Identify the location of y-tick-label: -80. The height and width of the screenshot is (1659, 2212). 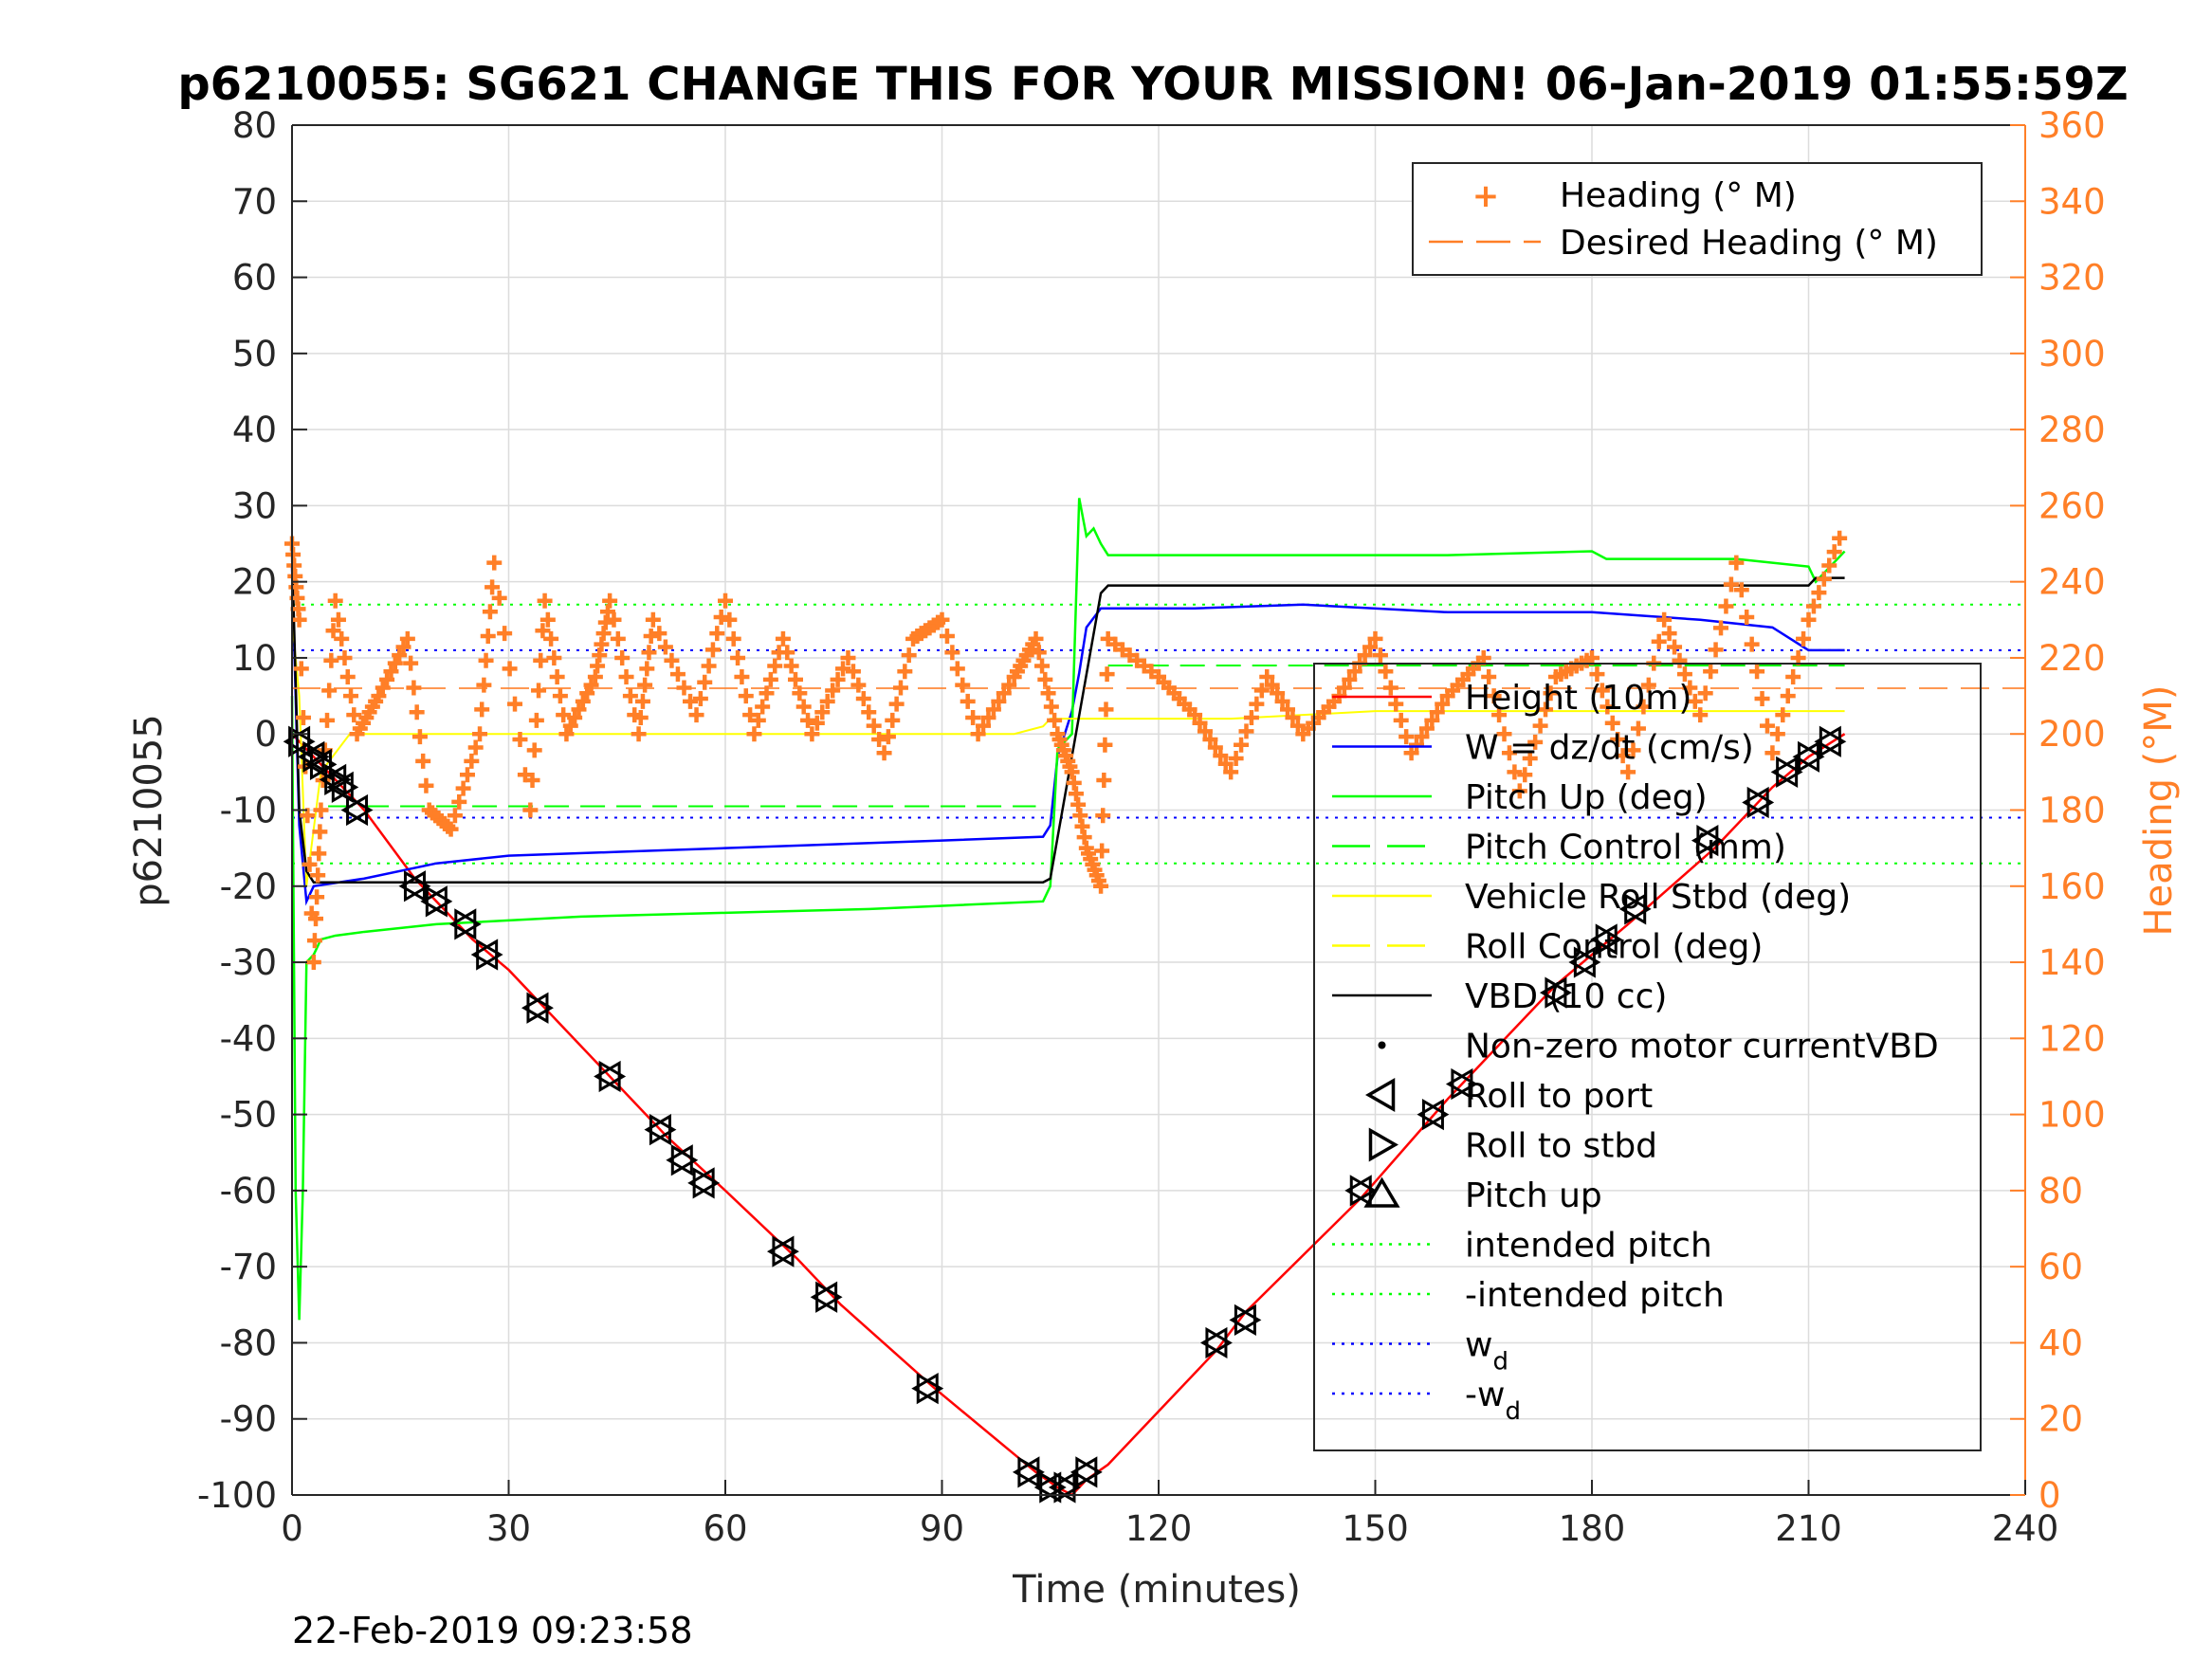
(248, 1342).